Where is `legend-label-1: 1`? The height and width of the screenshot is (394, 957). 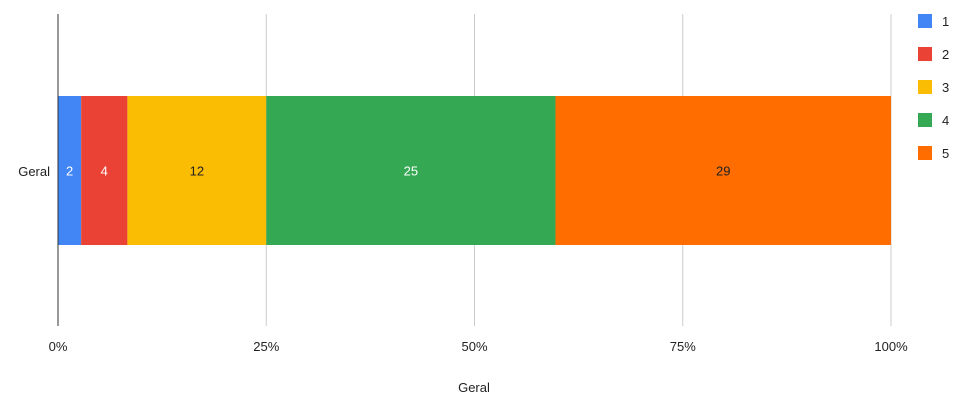 legend-label-1: 1 is located at coordinates (945, 21).